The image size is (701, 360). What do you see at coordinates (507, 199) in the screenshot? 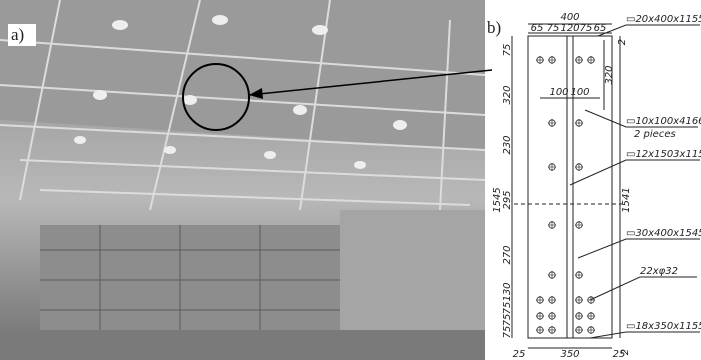
I see `dimension: 295` at bounding box center [507, 199].